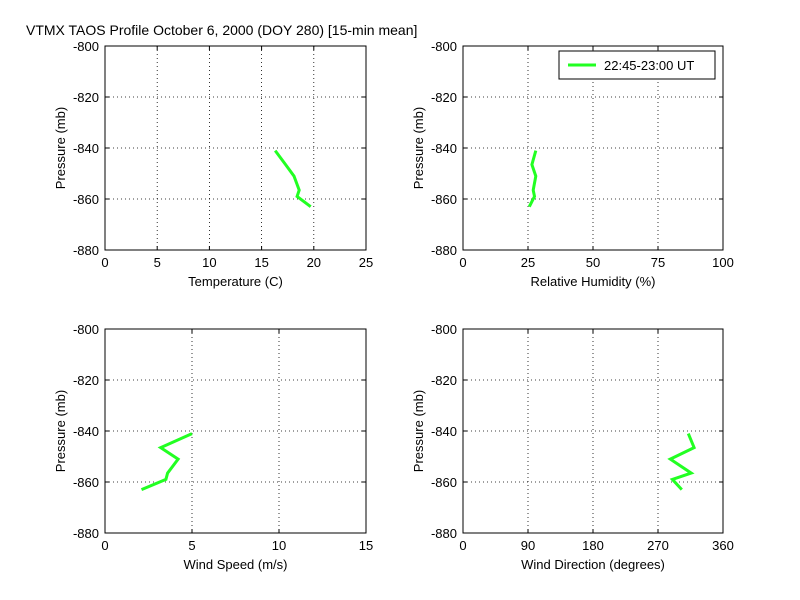 This screenshot has width=800, height=600. What do you see at coordinates (593, 281) in the screenshot?
I see `x-axis-label: Relative Humidity (%)` at bounding box center [593, 281].